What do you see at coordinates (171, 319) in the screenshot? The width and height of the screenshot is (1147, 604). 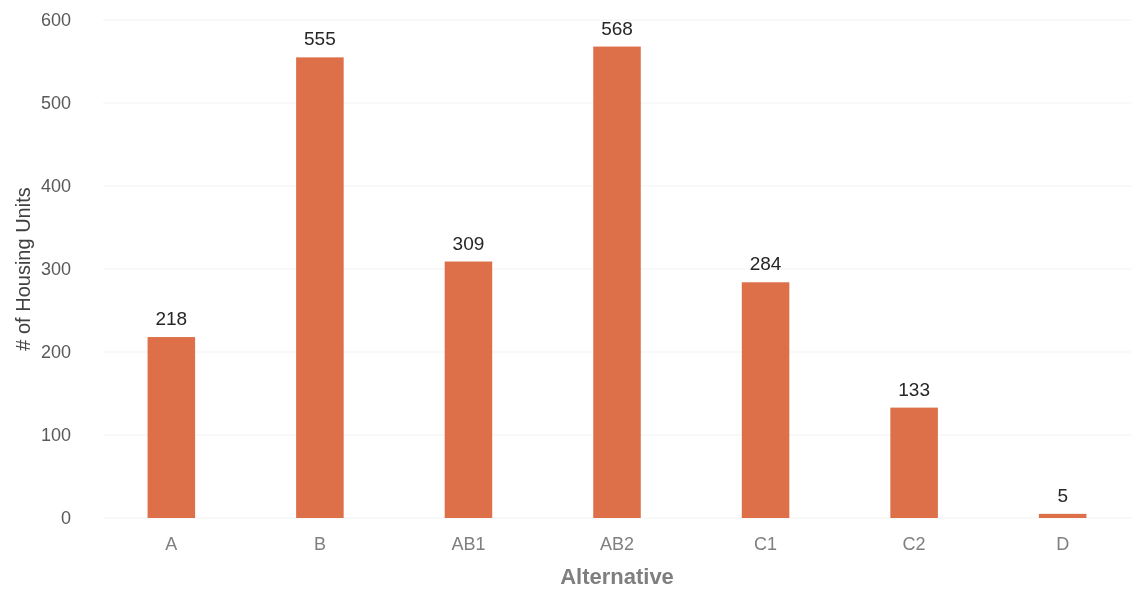 I see `data-label: 218` at bounding box center [171, 319].